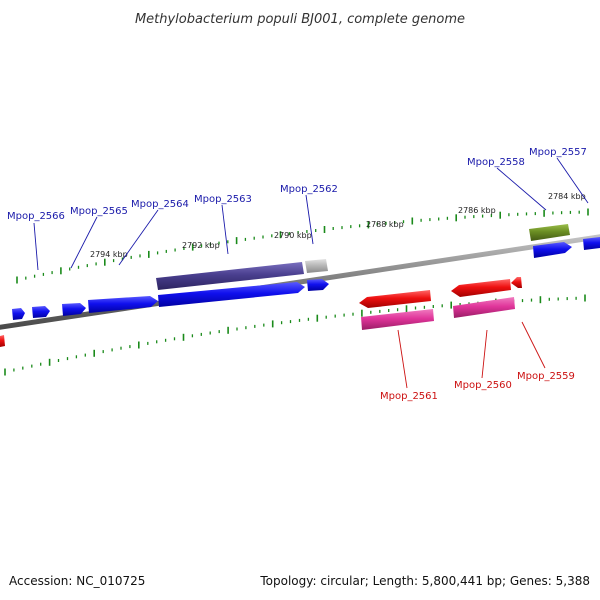 The height and width of the screenshot is (600, 600). Describe the element at coordinates (438, 313) in the screenshot. I see `reverse-features` at that location.